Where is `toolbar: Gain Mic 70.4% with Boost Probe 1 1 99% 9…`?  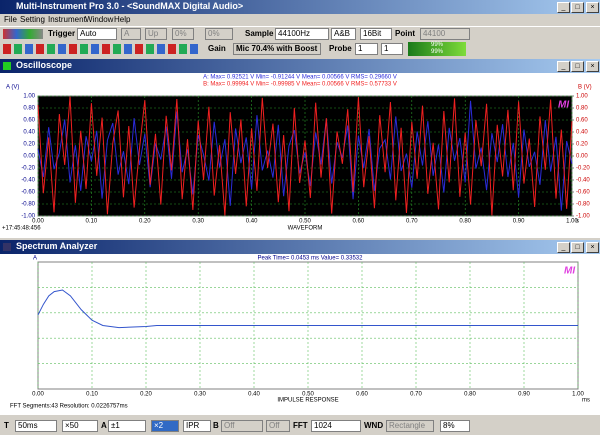 toolbar: Gain Mic 70.4% with Boost Probe 1 1 99% 9… is located at coordinates (300, 49).